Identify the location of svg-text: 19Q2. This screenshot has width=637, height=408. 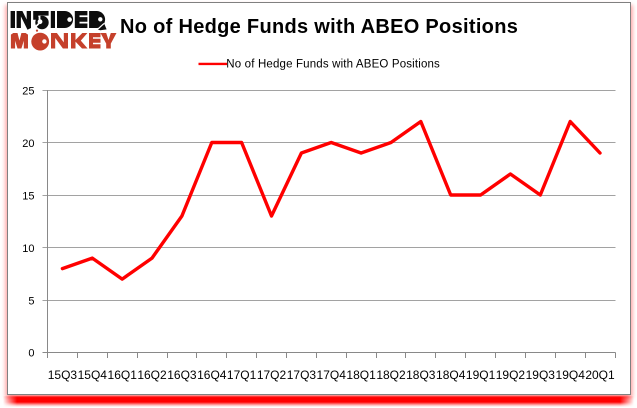
(511, 375).